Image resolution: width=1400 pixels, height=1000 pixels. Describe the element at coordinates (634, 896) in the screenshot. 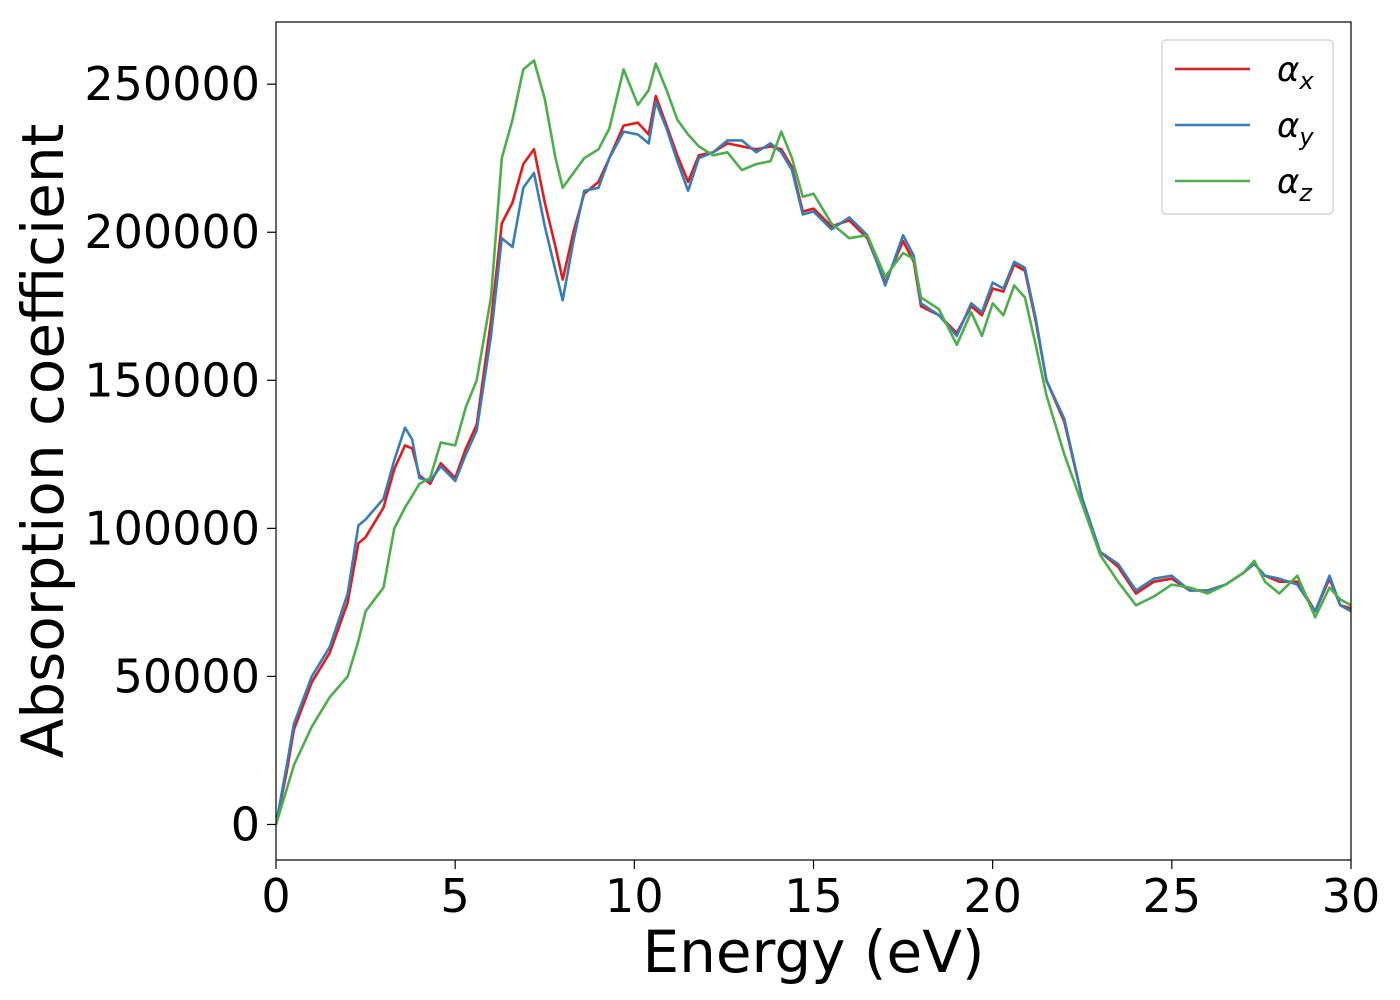

I see `x-tick-label: 10` at that location.